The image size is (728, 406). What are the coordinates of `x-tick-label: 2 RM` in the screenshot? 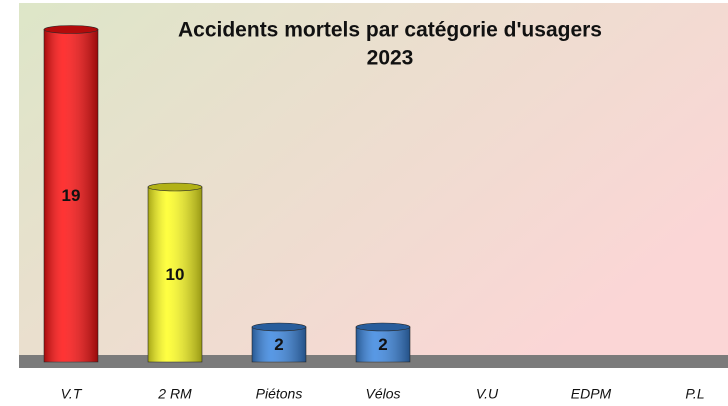 It's located at (174, 393).